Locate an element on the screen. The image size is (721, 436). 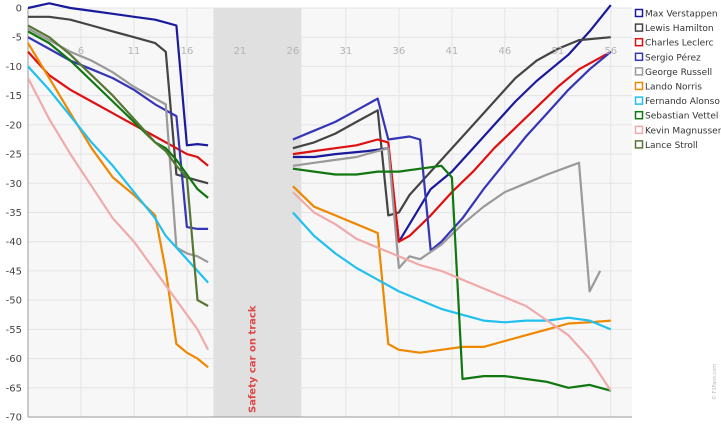
x-tick-label: 56 is located at coordinates (610, 51).